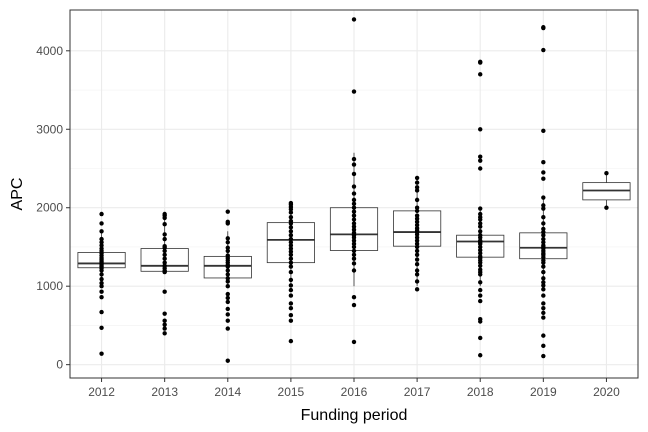 This screenshot has height=432, width=648. Describe the element at coordinates (53, 208) in the screenshot. I see `y-axis: 0 1000 2000 3000 4000` at that location.